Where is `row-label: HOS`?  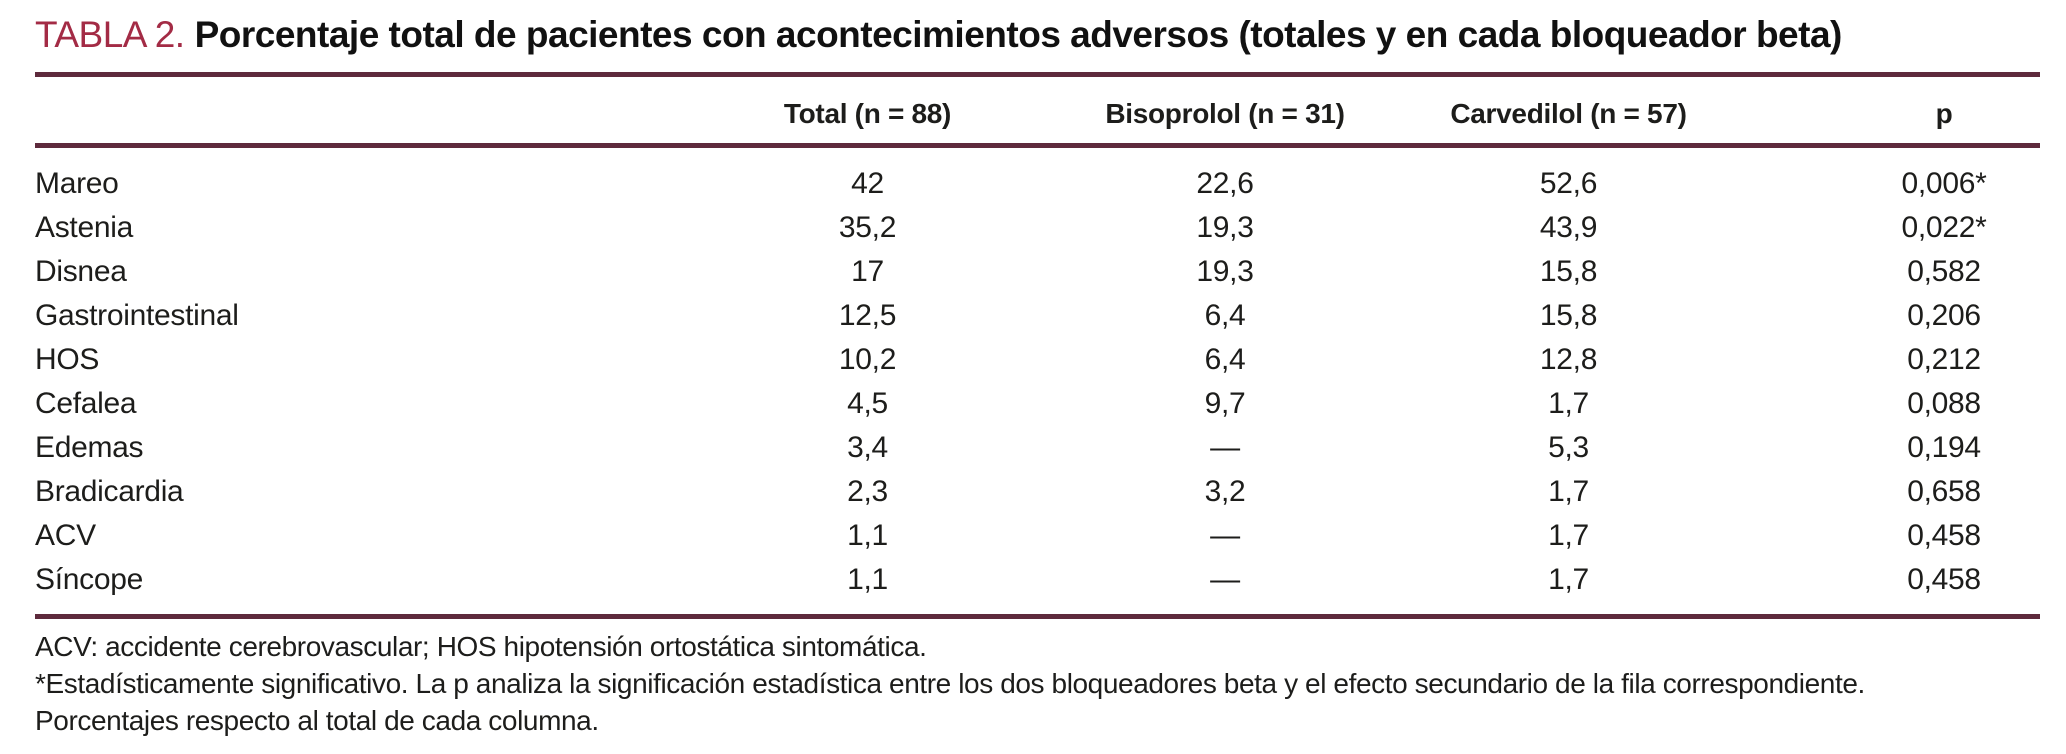 row-label: HOS is located at coordinates (67, 359).